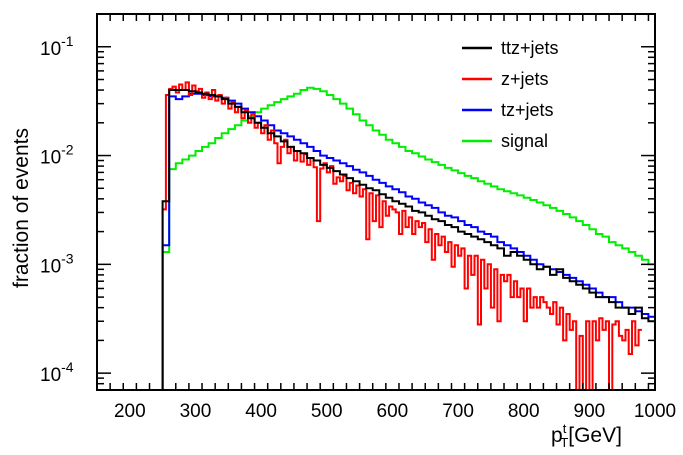 The height and width of the screenshot is (455, 683). I want to click on x-axis-title-main: p, so click(557, 435).